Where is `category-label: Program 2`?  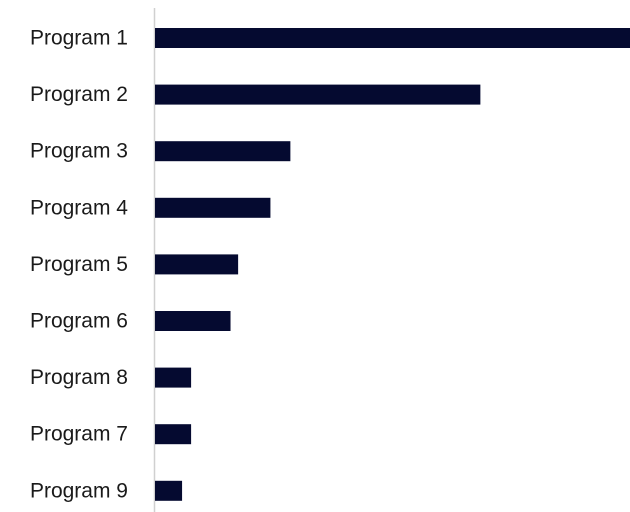
category-label: Program 2 is located at coordinates (79, 94).